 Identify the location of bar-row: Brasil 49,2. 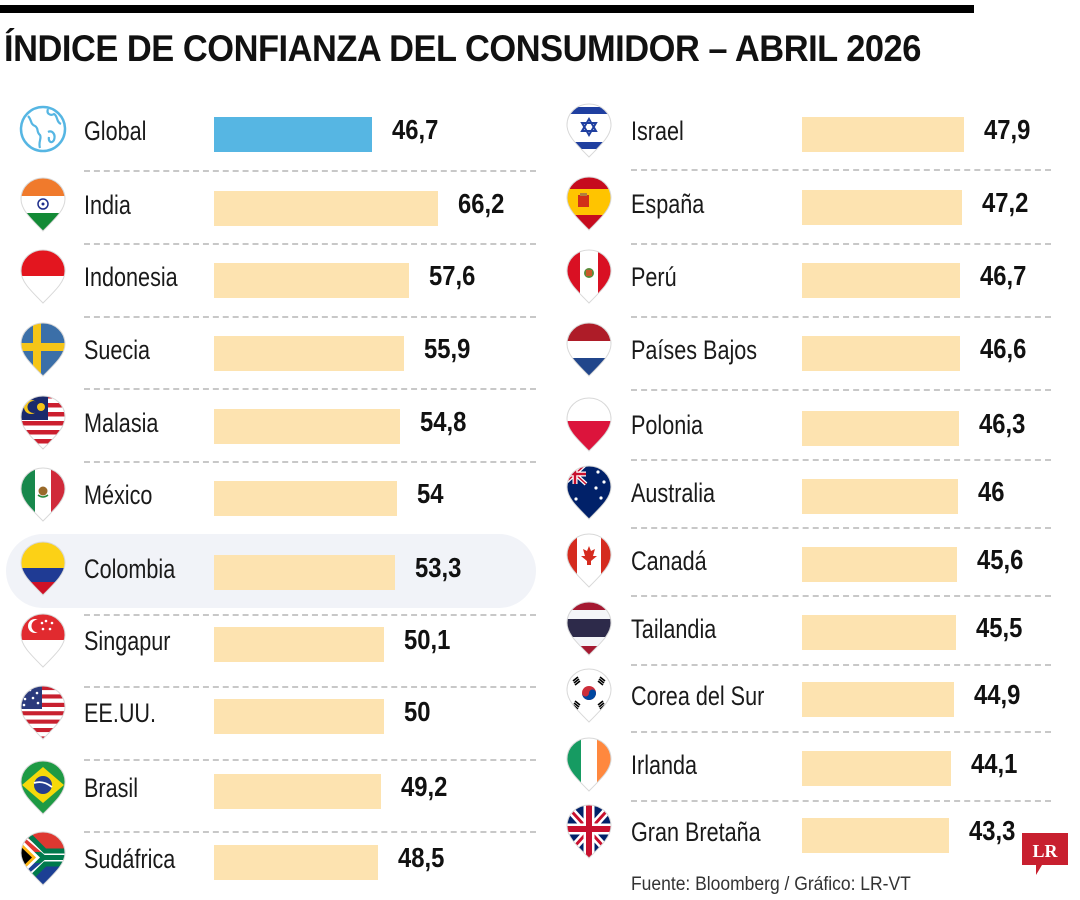
(278, 789).